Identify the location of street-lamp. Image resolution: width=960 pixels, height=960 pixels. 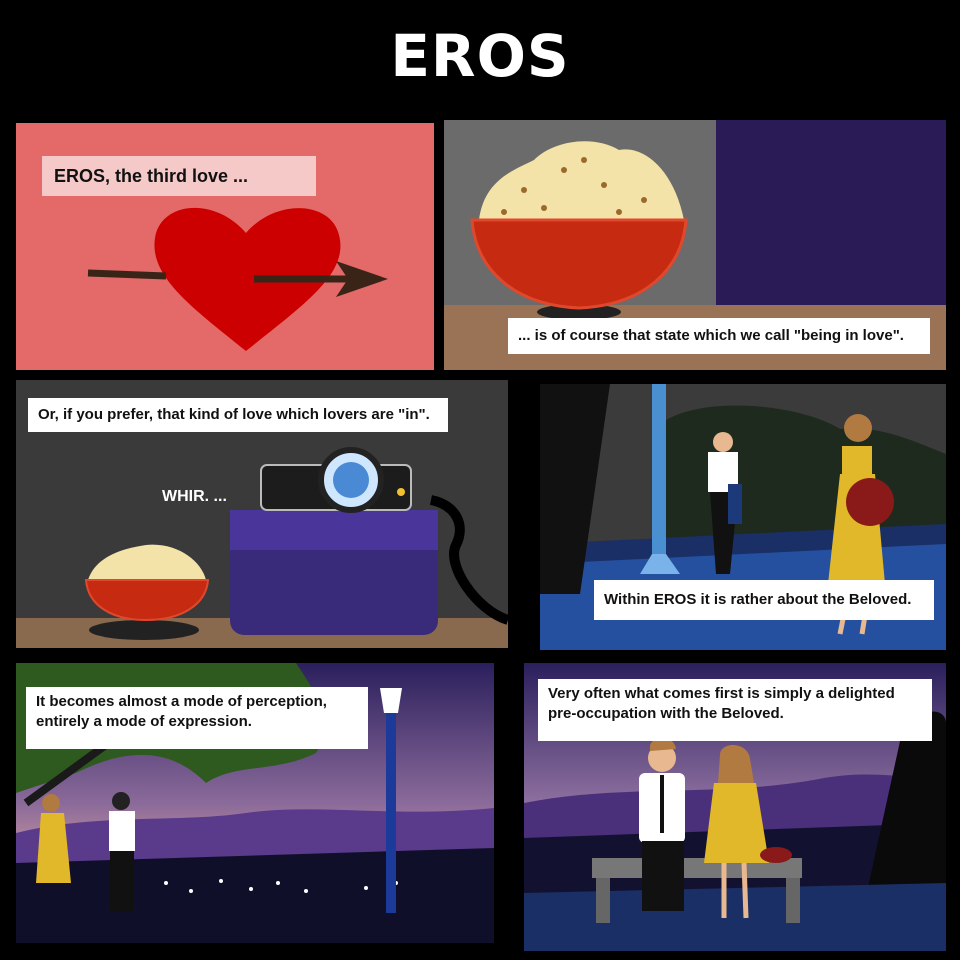
(391, 808).